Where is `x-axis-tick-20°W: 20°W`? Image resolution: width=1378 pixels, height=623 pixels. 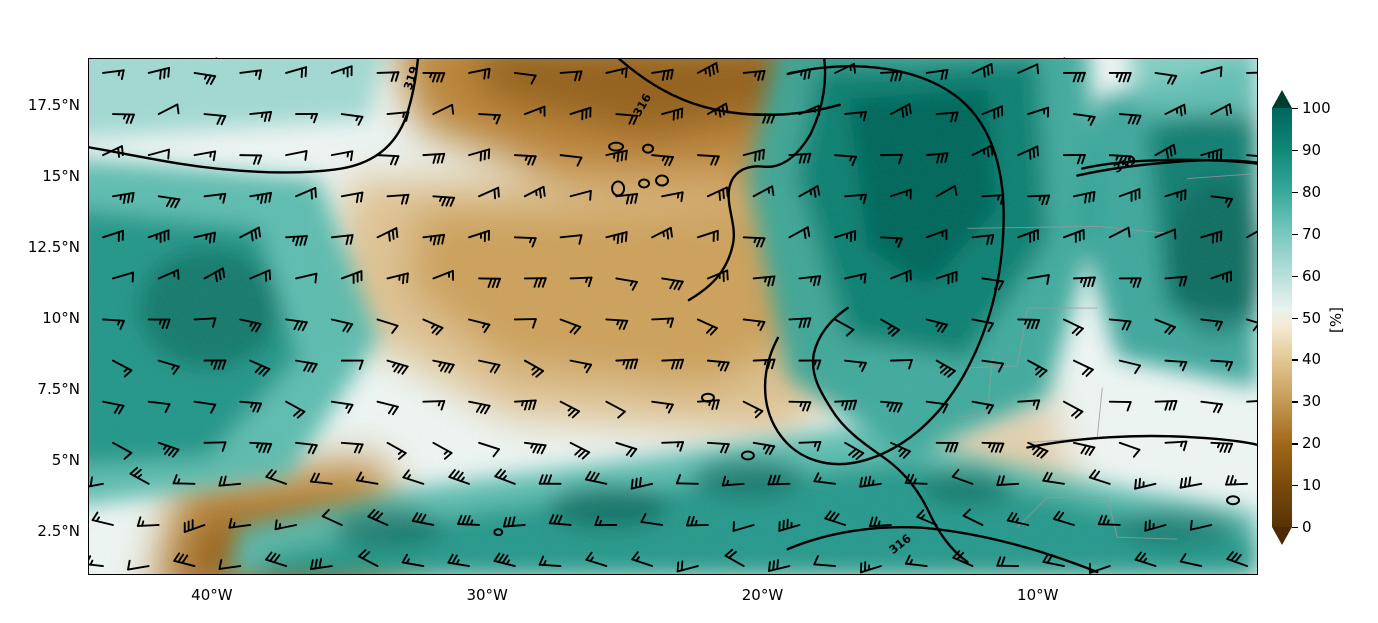
x-axis-tick-20°W: 20°W is located at coordinates (762, 595).